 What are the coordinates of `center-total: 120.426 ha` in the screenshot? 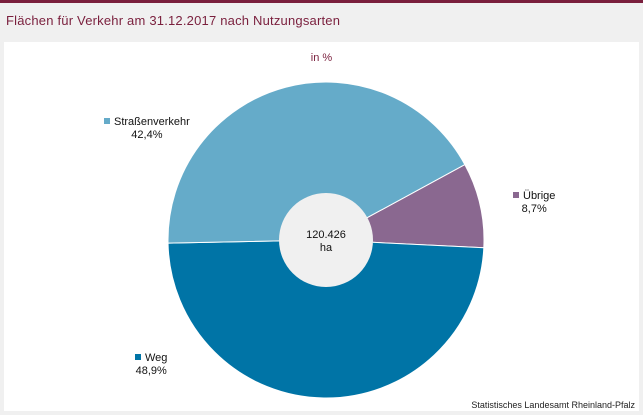 It's located at (326, 242).